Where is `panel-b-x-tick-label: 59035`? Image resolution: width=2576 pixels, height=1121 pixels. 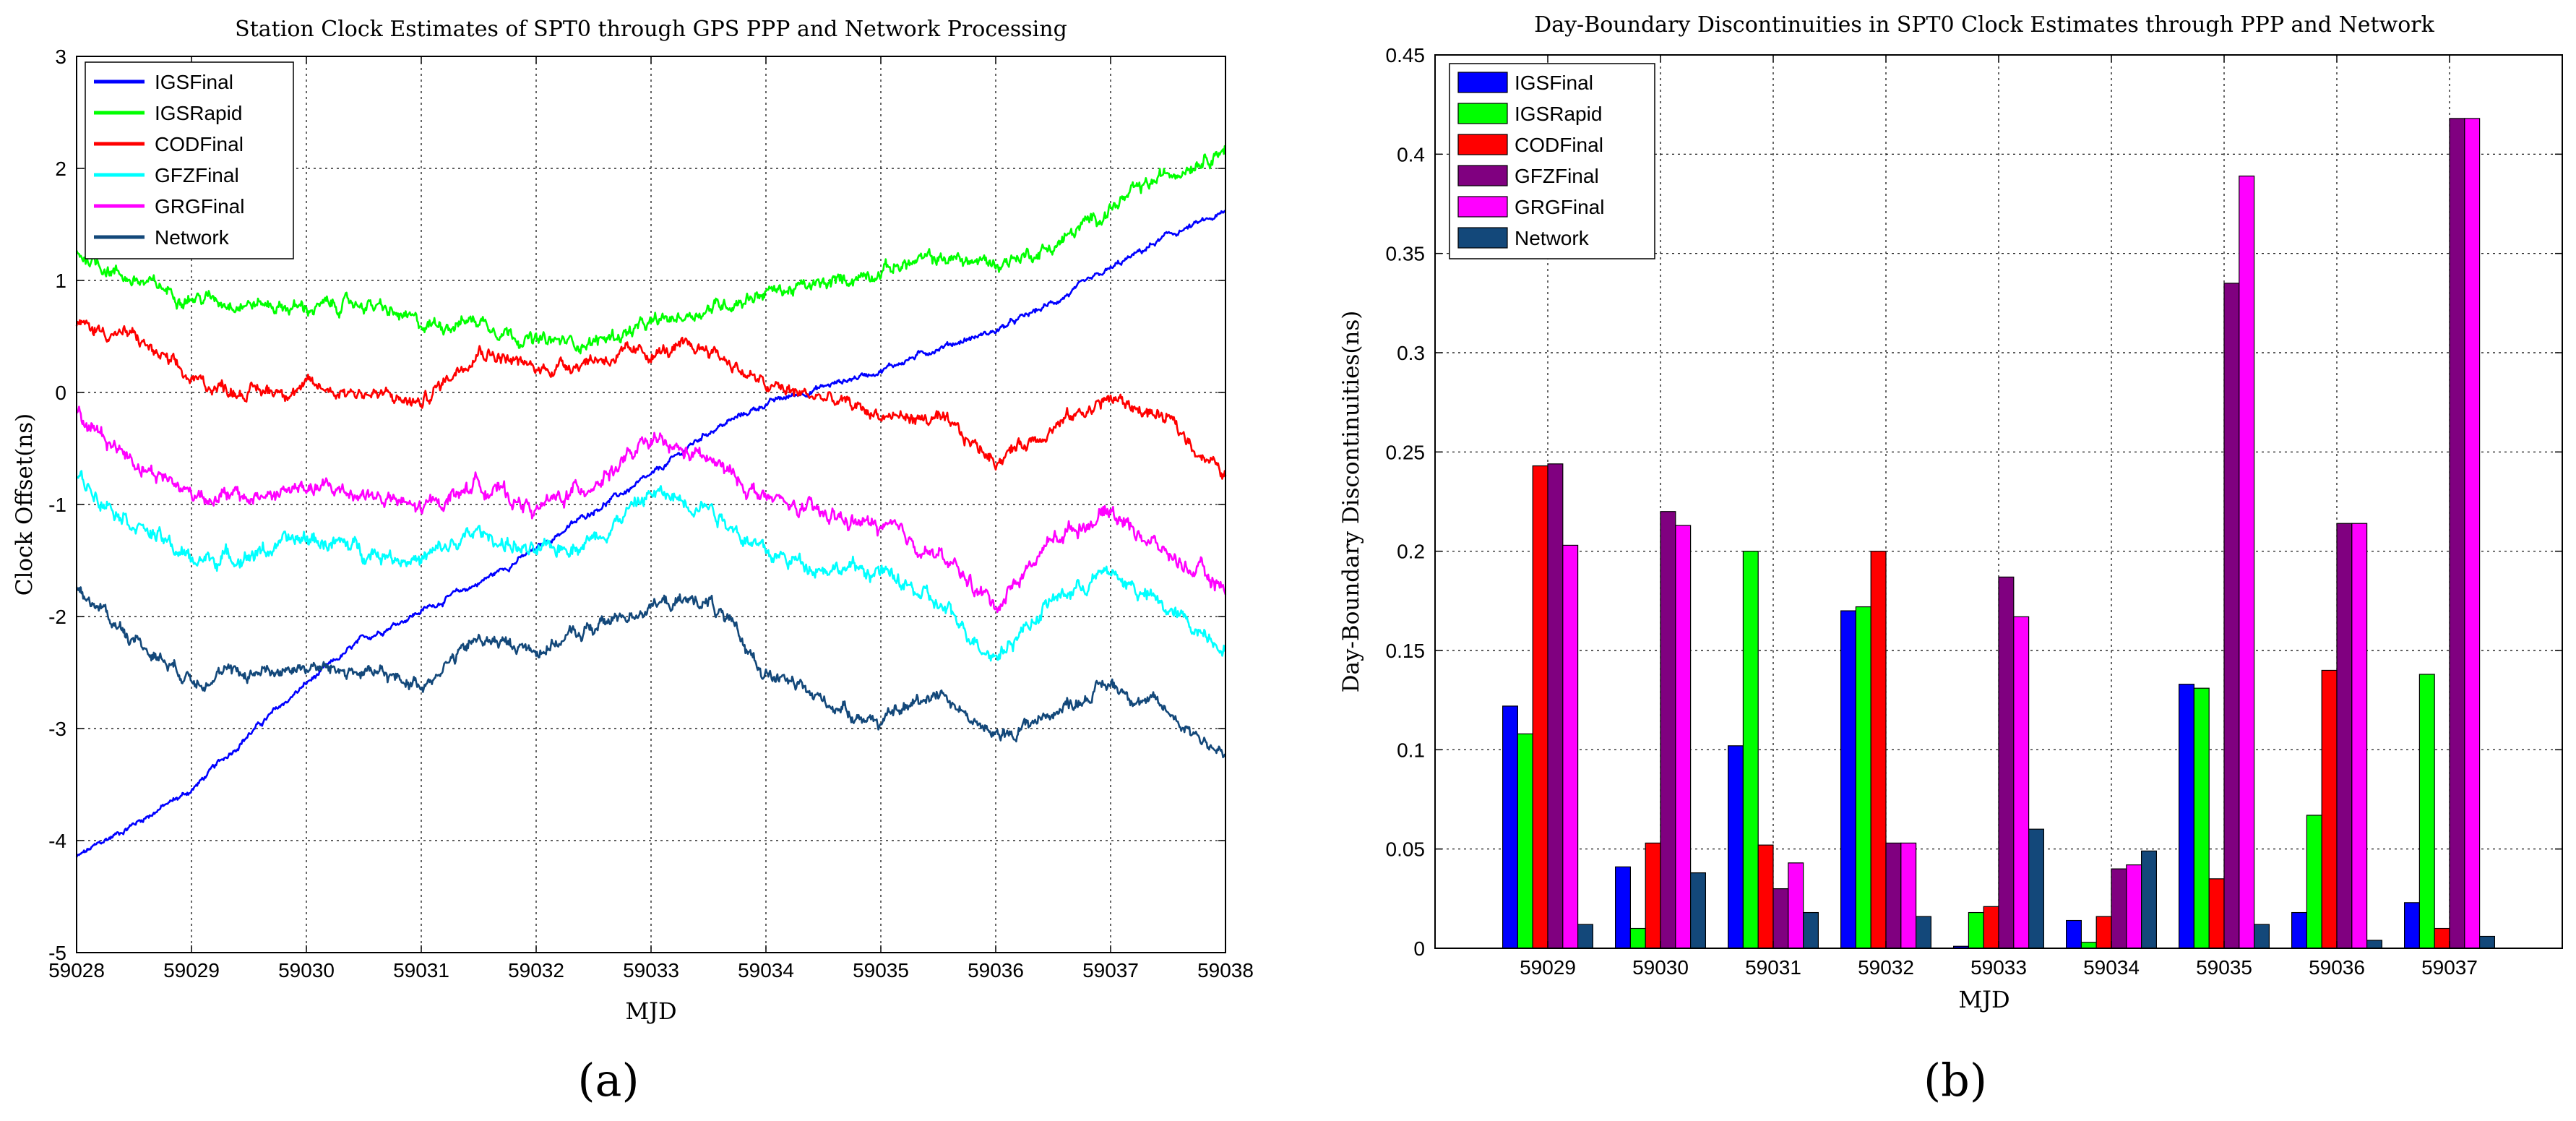 panel-b-x-tick-label: 59035 is located at coordinates (2224, 967).